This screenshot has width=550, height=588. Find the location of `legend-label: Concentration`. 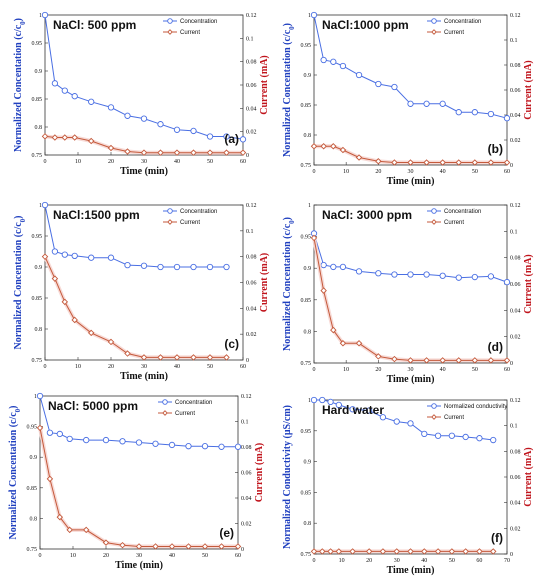

legend-label: Concentration is located at coordinates (462, 212).